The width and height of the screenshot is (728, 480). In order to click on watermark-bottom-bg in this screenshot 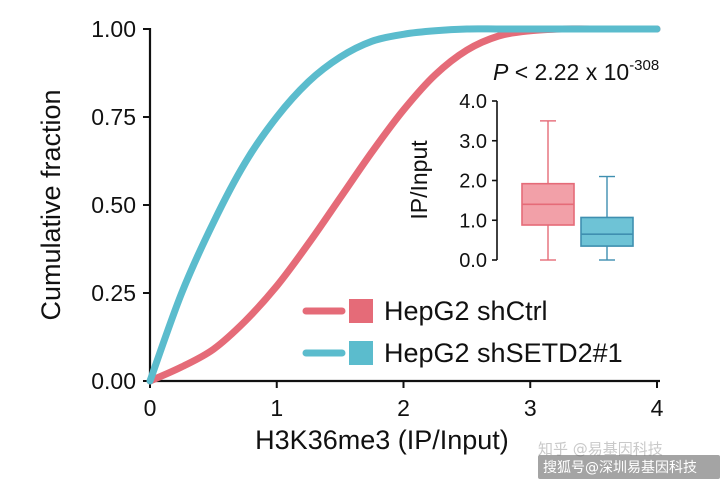, I will do `click(629, 467)`.